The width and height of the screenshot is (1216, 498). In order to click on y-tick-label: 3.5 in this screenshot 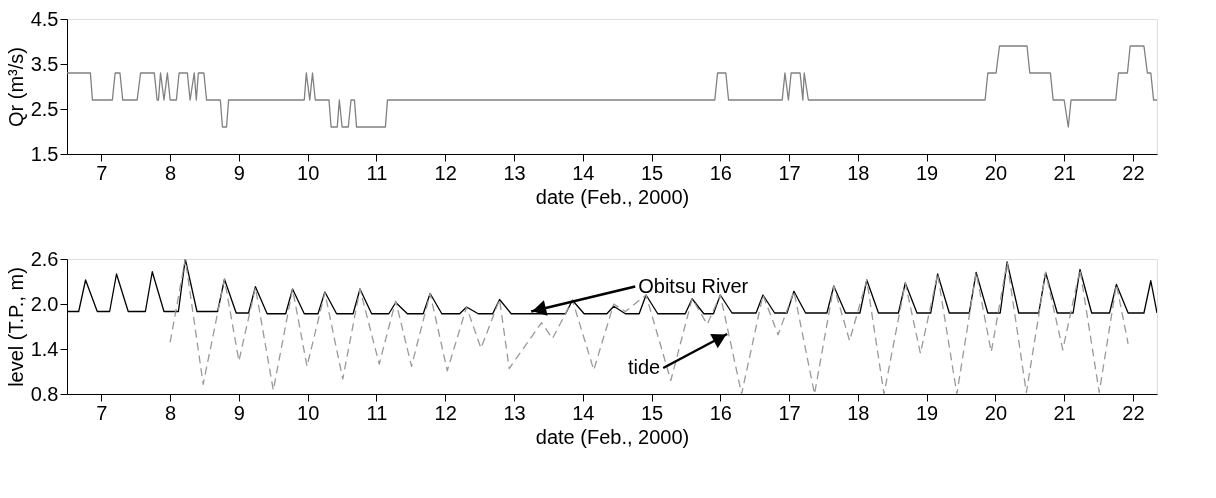, I will do `click(44, 63)`.